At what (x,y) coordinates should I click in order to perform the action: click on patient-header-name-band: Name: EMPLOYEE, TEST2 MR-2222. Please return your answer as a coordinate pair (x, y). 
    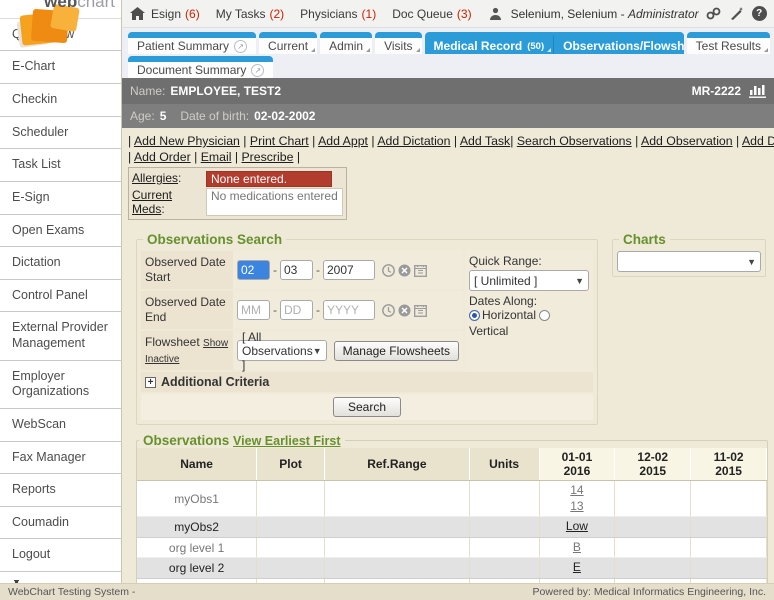
    Looking at the image, I should click on (448, 91).